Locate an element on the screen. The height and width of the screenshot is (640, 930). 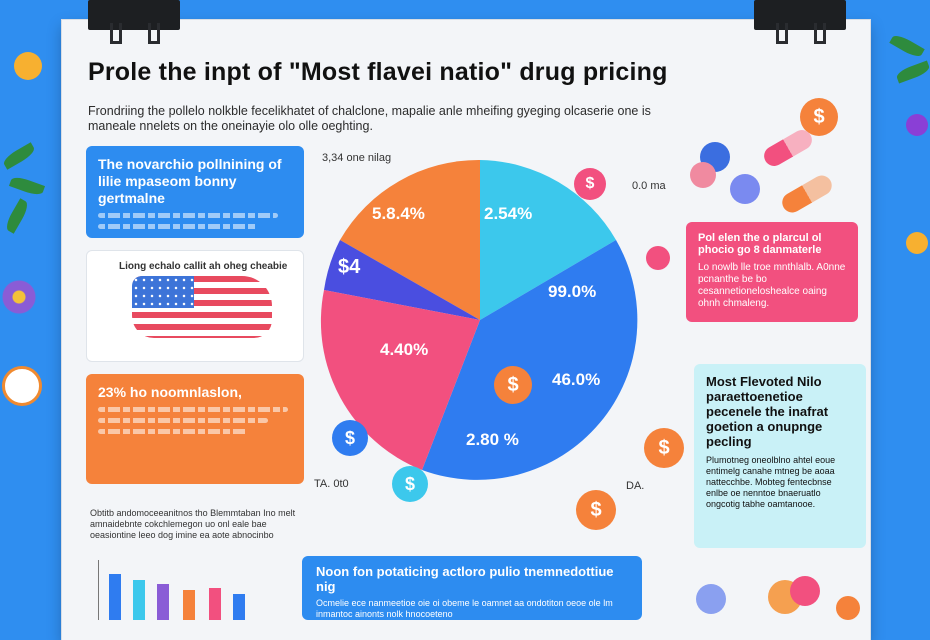
mini-bar-chart is located at coordinates (183, 590).